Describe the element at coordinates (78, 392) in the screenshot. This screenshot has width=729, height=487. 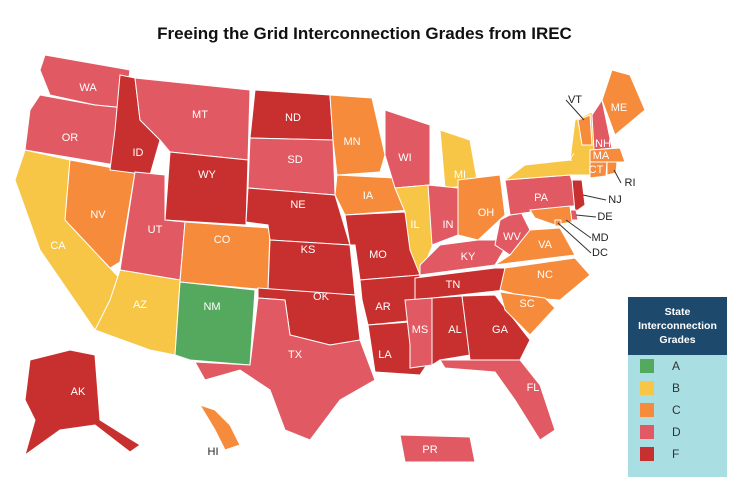
I see `state-label: AK` at that location.